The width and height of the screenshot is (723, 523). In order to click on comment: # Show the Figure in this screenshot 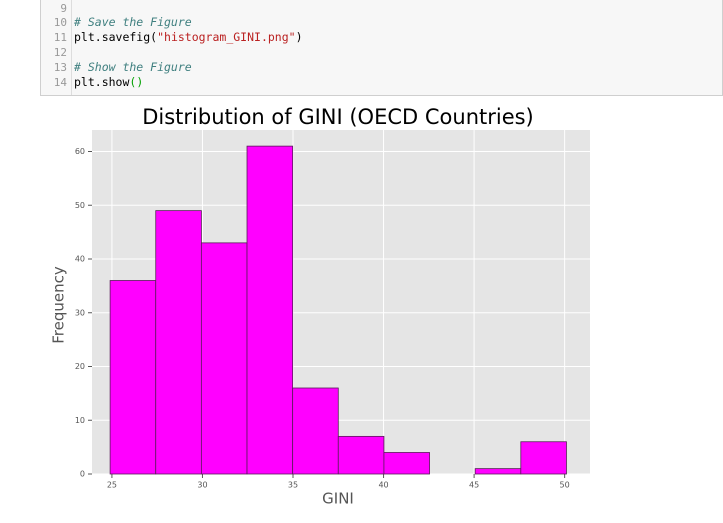, I will do `click(133, 67)`.